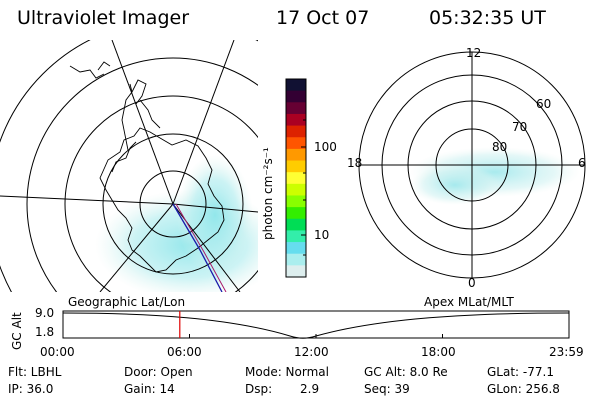 The image size is (600, 400). Describe the element at coordinates (487, 18) in the screenshot. I see `image-time: 05:32:35 UT` at that location.